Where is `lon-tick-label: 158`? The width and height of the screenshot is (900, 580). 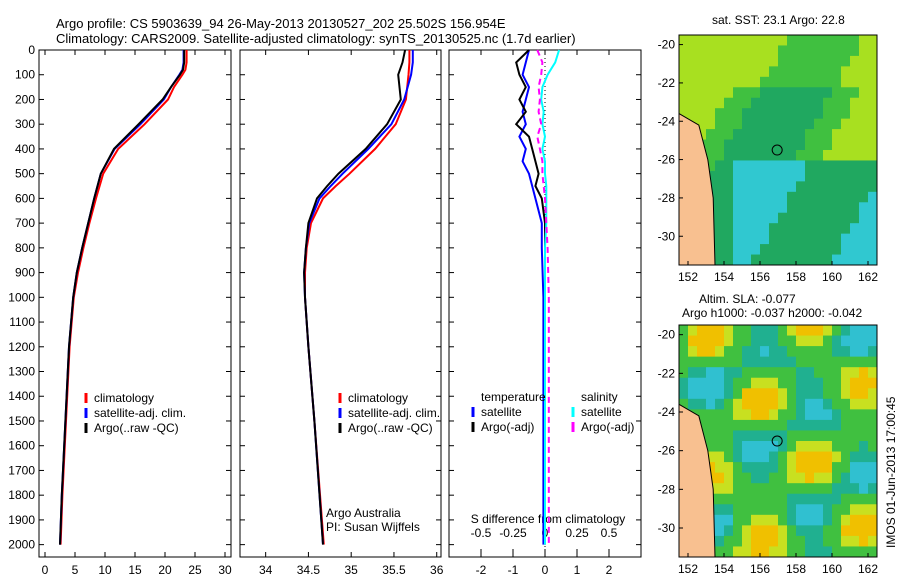
lon-tick-label: 158 is located at coordinates (796, 569).